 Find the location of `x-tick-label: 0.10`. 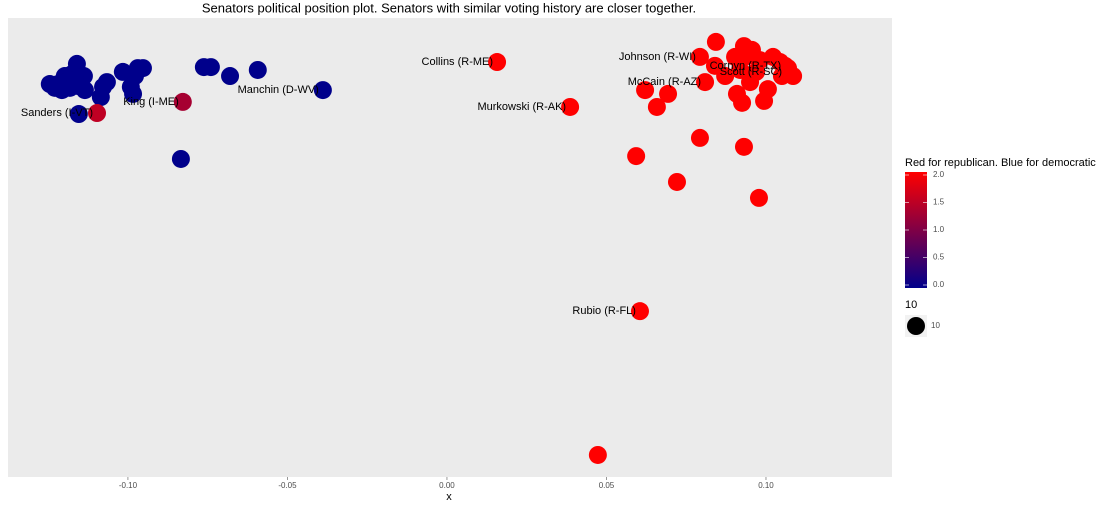

x-tick-label: 0.10 is located at coordinates (766, 485).